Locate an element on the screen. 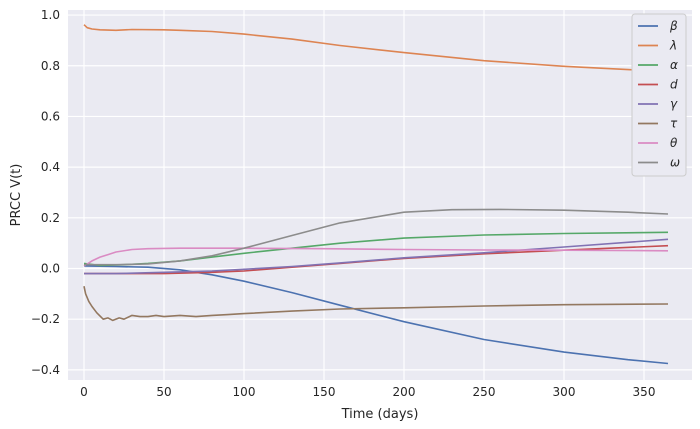  y-tick-label: 0.0 is located at coordinates (50, 268).